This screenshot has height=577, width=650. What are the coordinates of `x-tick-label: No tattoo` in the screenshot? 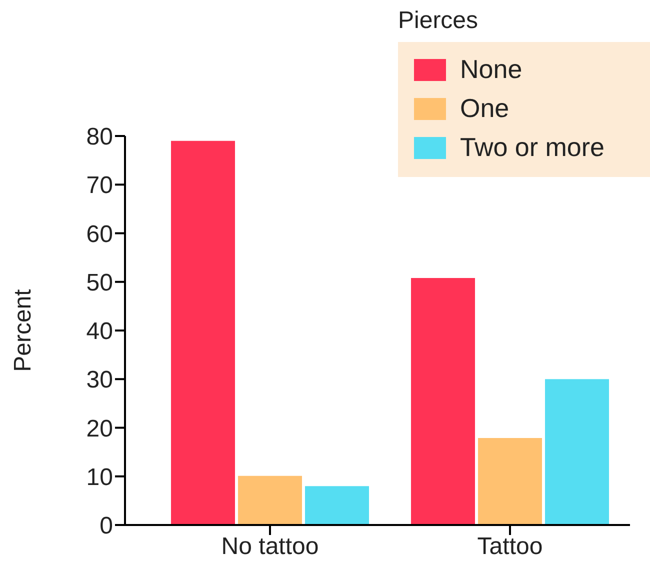 It's located at (270, 546).